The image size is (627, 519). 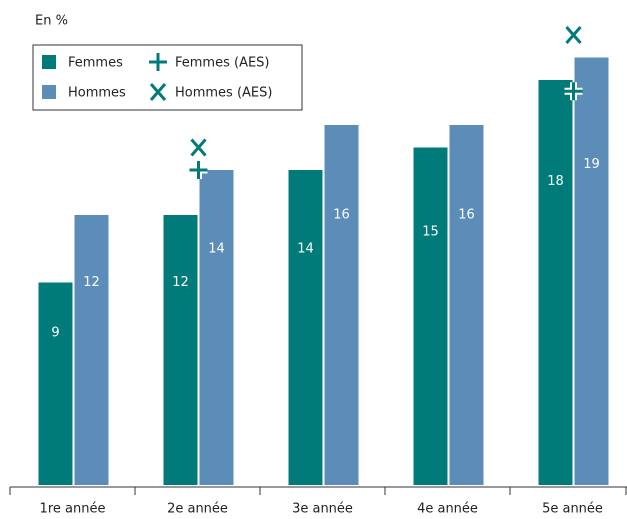 I want to click on x-tick-label: 3e année, so click(x=322, y=509).